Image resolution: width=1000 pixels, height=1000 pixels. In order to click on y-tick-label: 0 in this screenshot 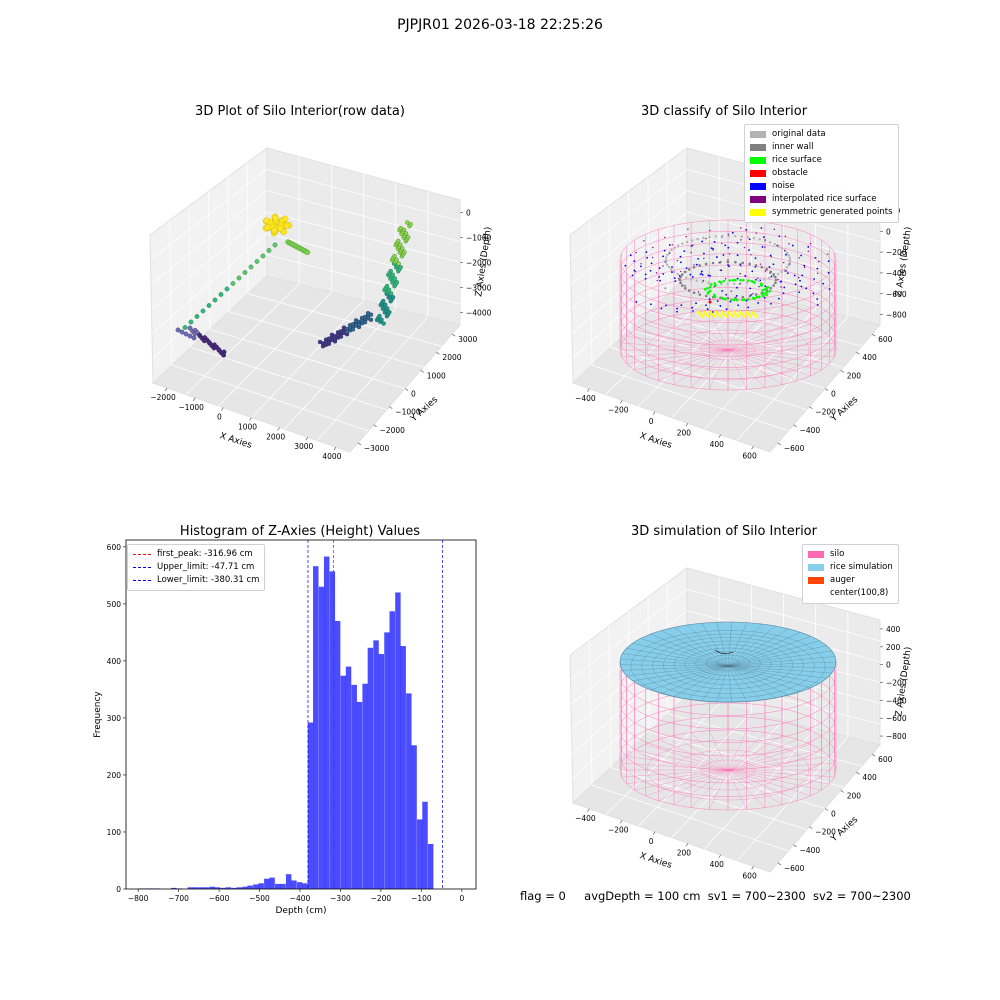, I will do `click(413, 394)`.